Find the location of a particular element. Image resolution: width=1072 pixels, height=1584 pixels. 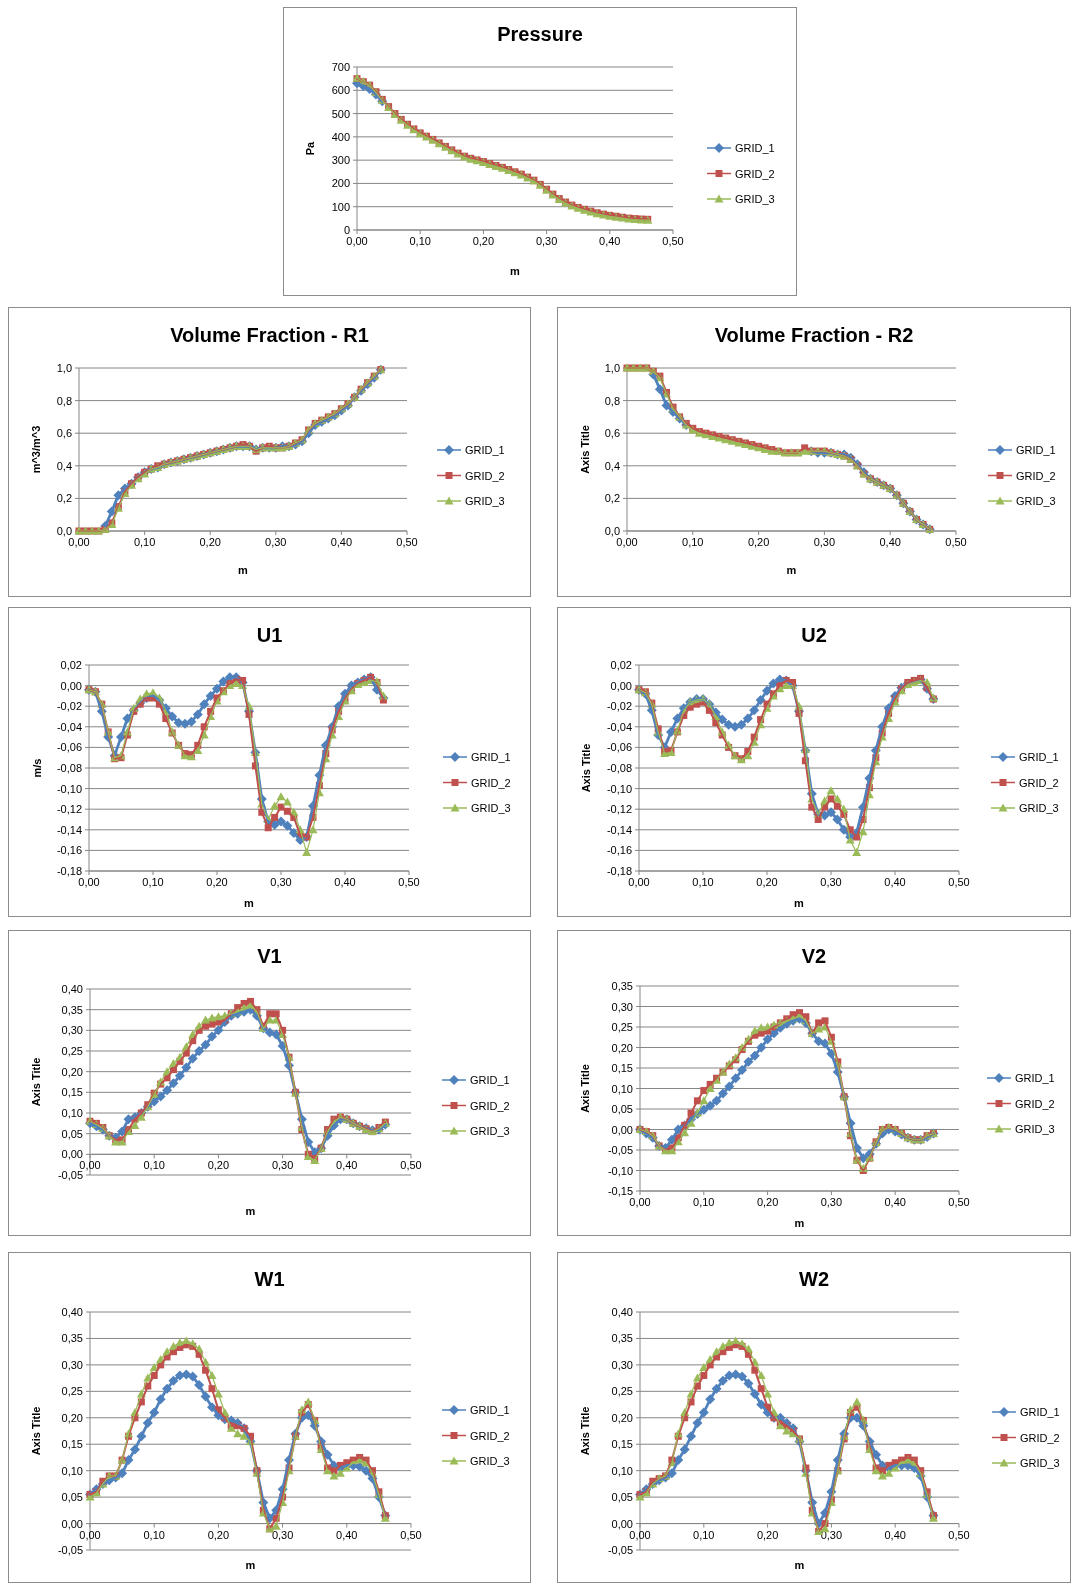

y-tick-label: 400 is located at coordinates (340, 136).